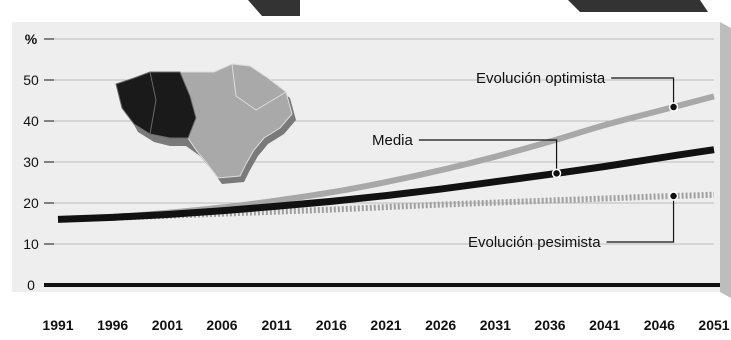 The image size is (731, 340). What do you see at coordinates (393, 140) in the screenshot?
I see `annotation-label: Media` at bounding box center [393, 140].